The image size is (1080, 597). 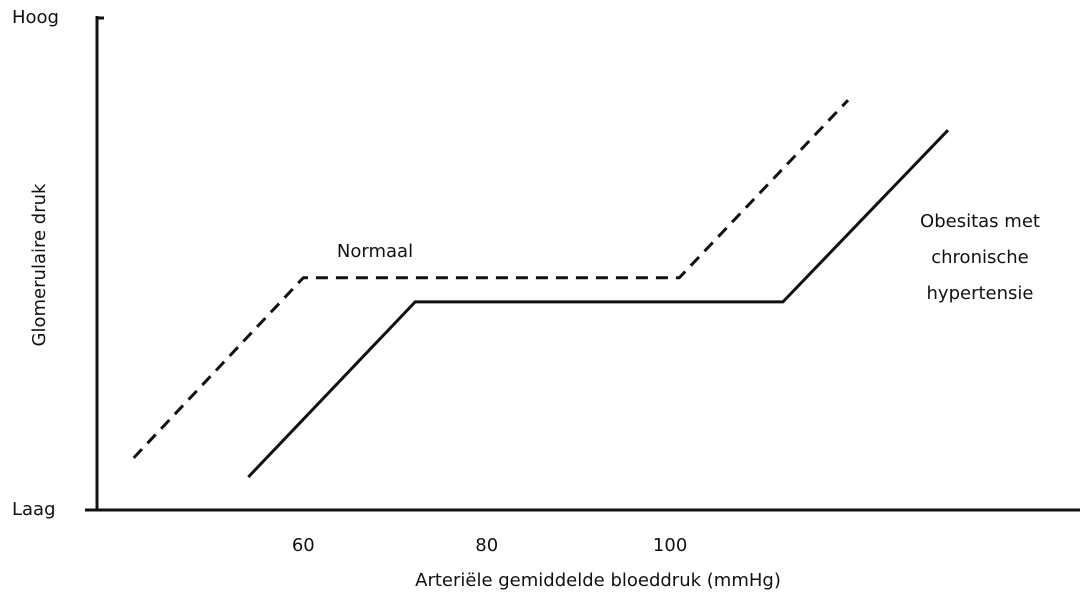 I want to click on y-axis-title: Glomerulaire druk, so click(x=39, y=264).